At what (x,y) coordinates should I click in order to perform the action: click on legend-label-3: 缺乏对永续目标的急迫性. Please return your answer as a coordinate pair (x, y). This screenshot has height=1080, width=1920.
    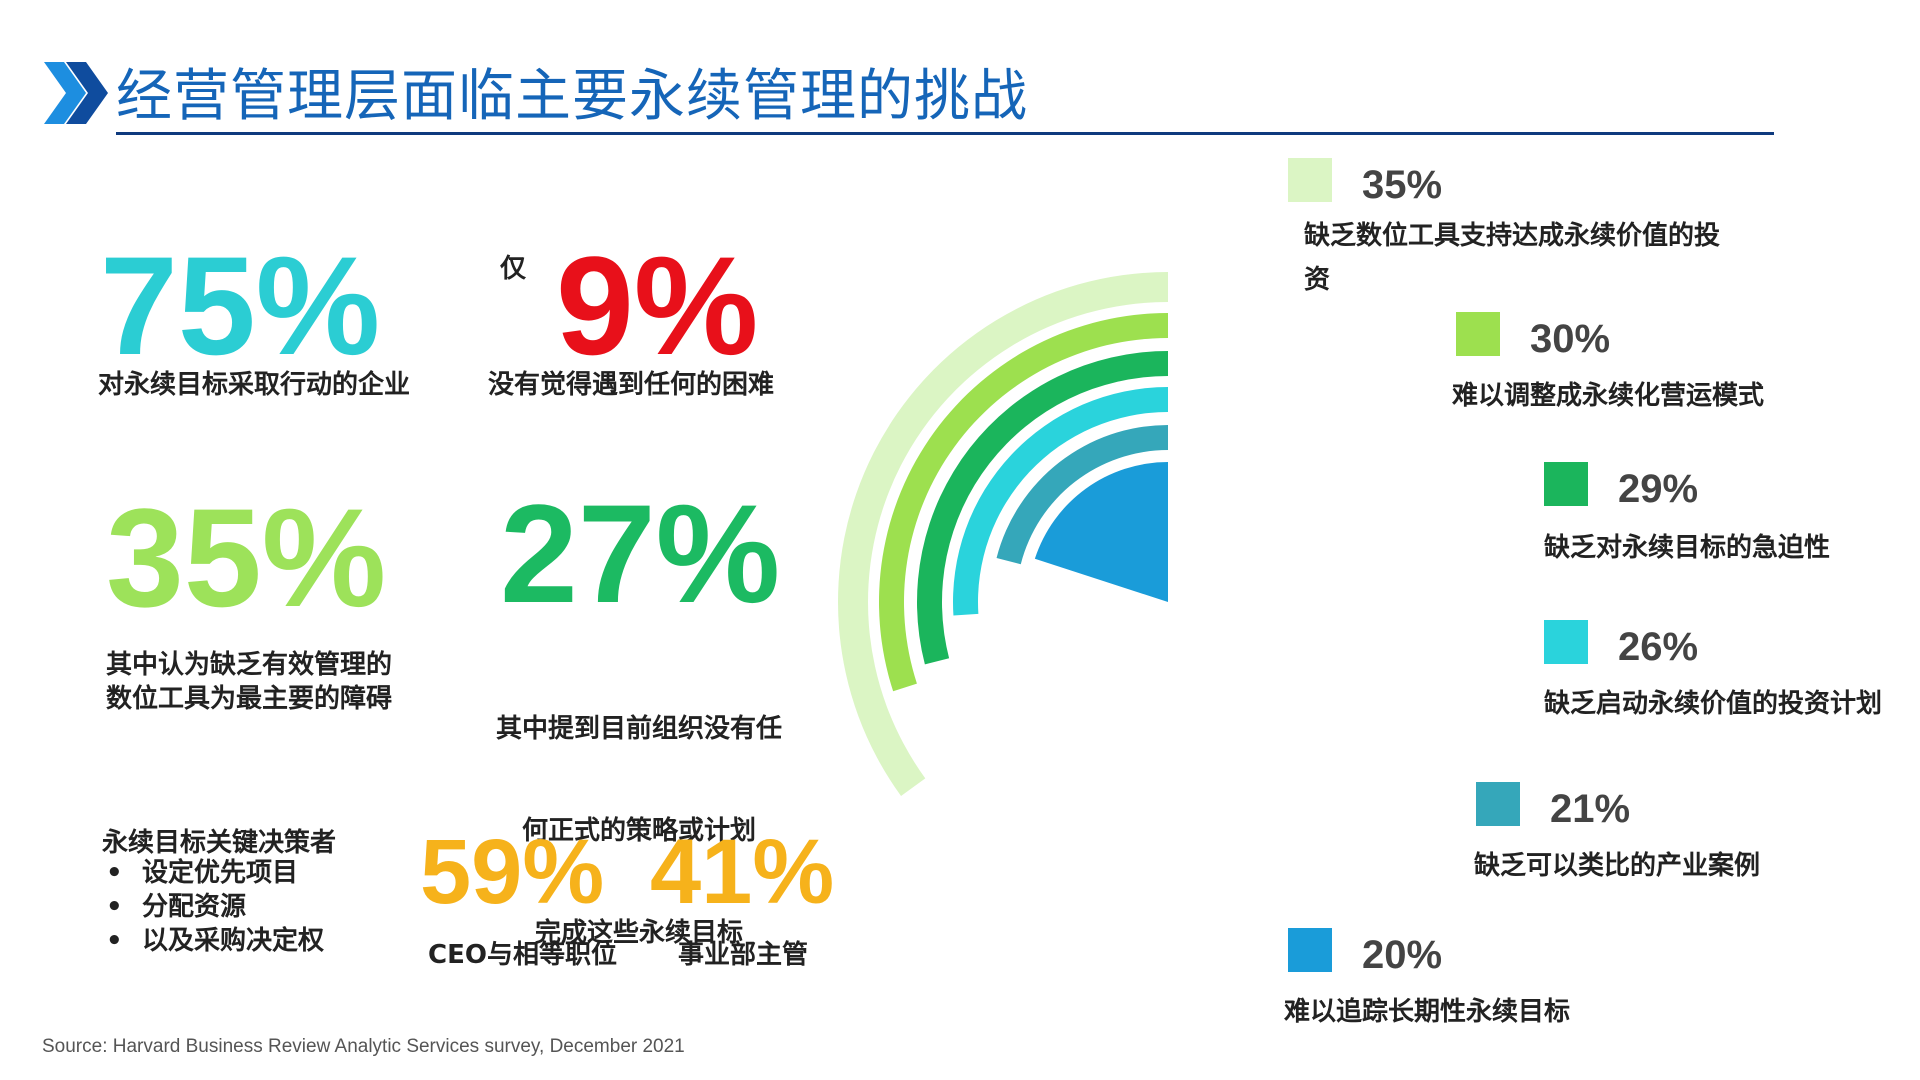
    Looking at the image, I should click on (1687, 547).